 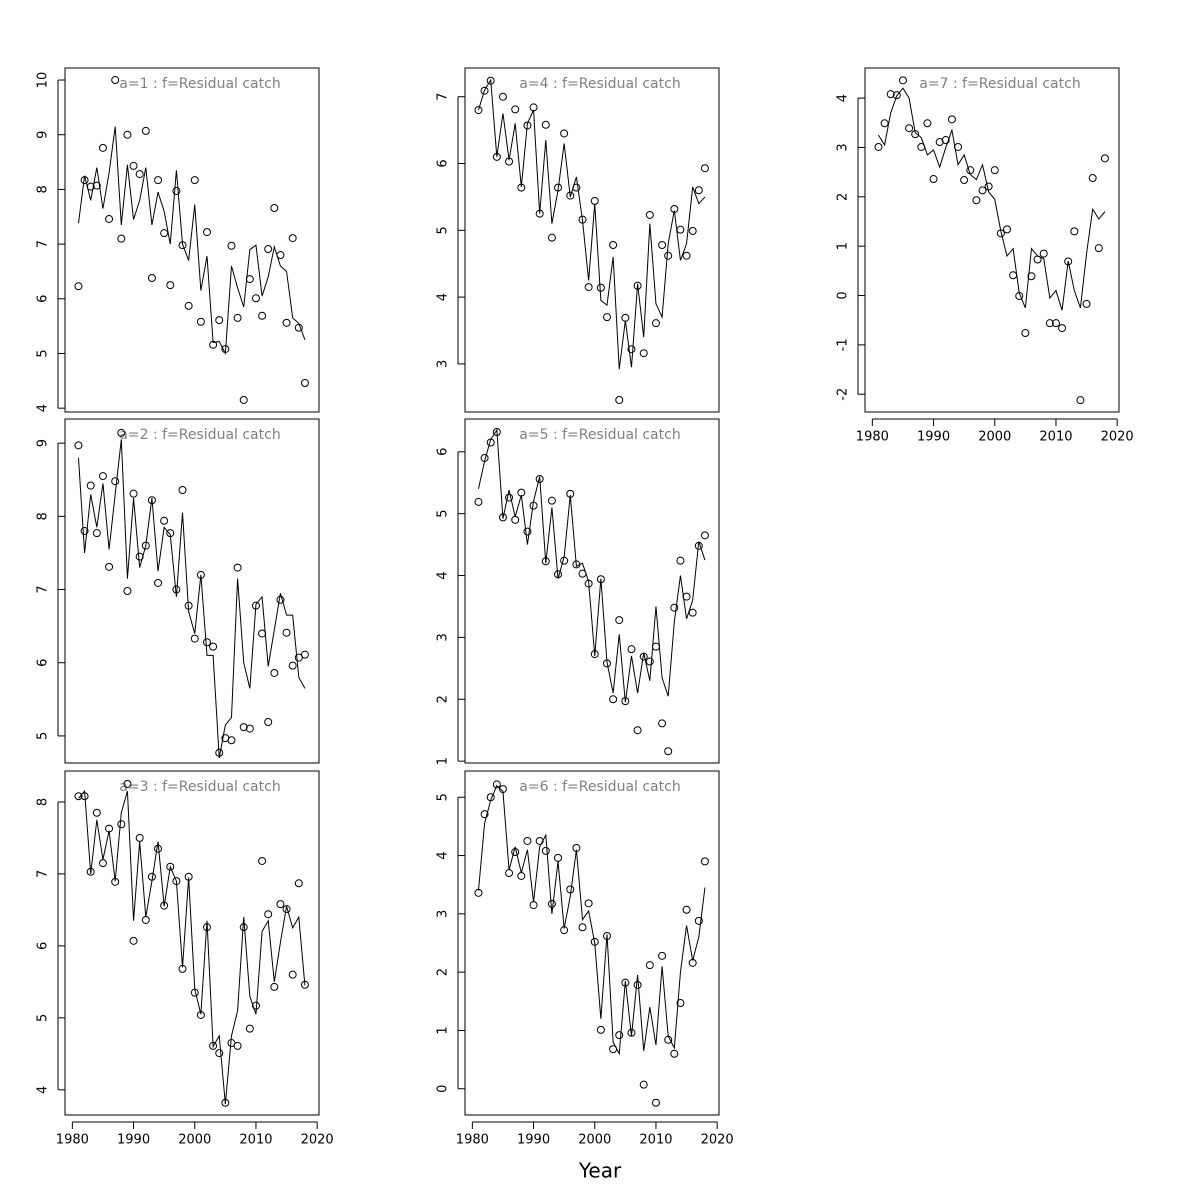 What do you see at coordinates (843, 394) in the screenshot?
I see `y-tick-label: -2` at bounding box center [843, 394].